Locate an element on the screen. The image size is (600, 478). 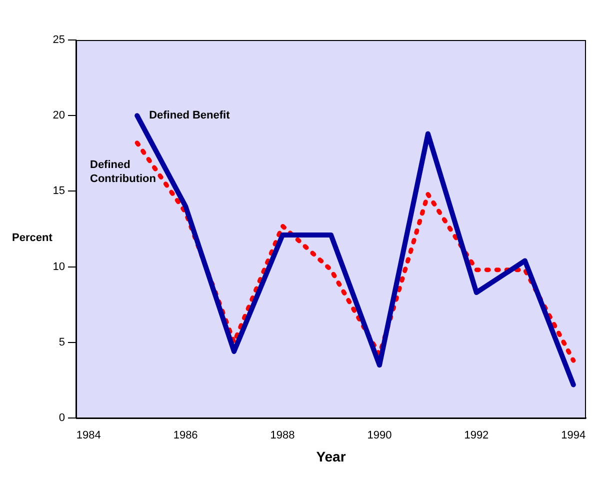
y-tick-label: 20 is located at coordinates (58, 116).